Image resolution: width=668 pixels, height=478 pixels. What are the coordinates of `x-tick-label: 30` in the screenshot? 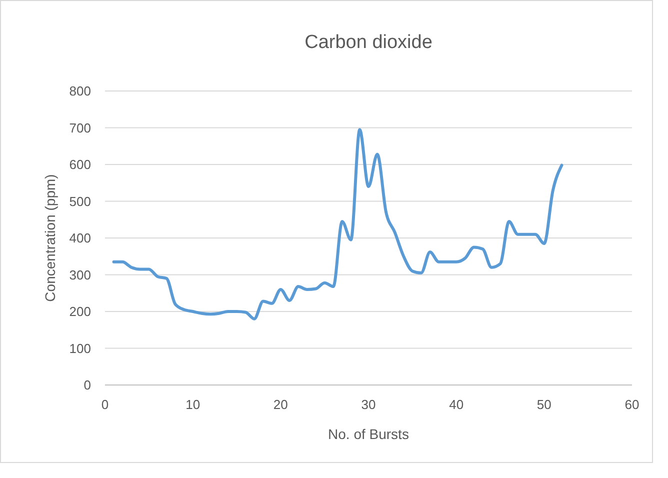 It's located at (368, 404).